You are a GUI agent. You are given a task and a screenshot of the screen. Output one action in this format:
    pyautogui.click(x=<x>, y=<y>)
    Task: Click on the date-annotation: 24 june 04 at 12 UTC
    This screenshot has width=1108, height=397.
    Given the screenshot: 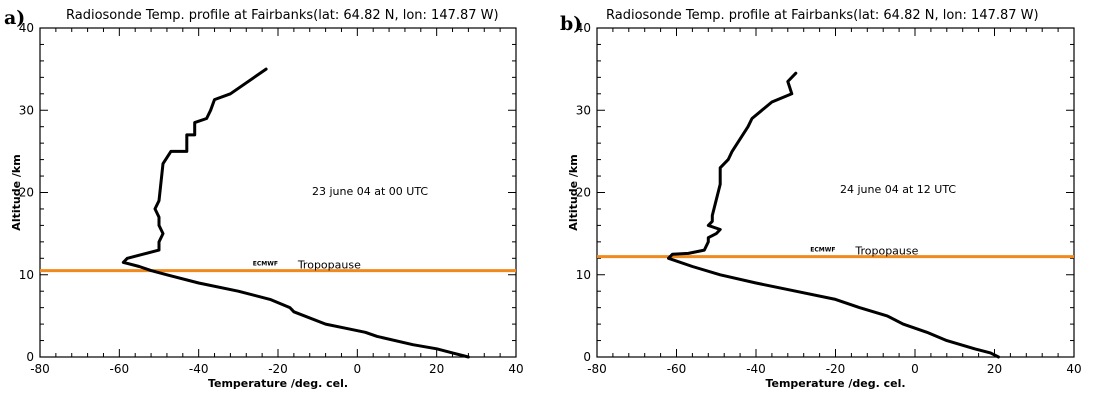 What is the action you would take?
    pyautogui.click(x=898, y=189)
    